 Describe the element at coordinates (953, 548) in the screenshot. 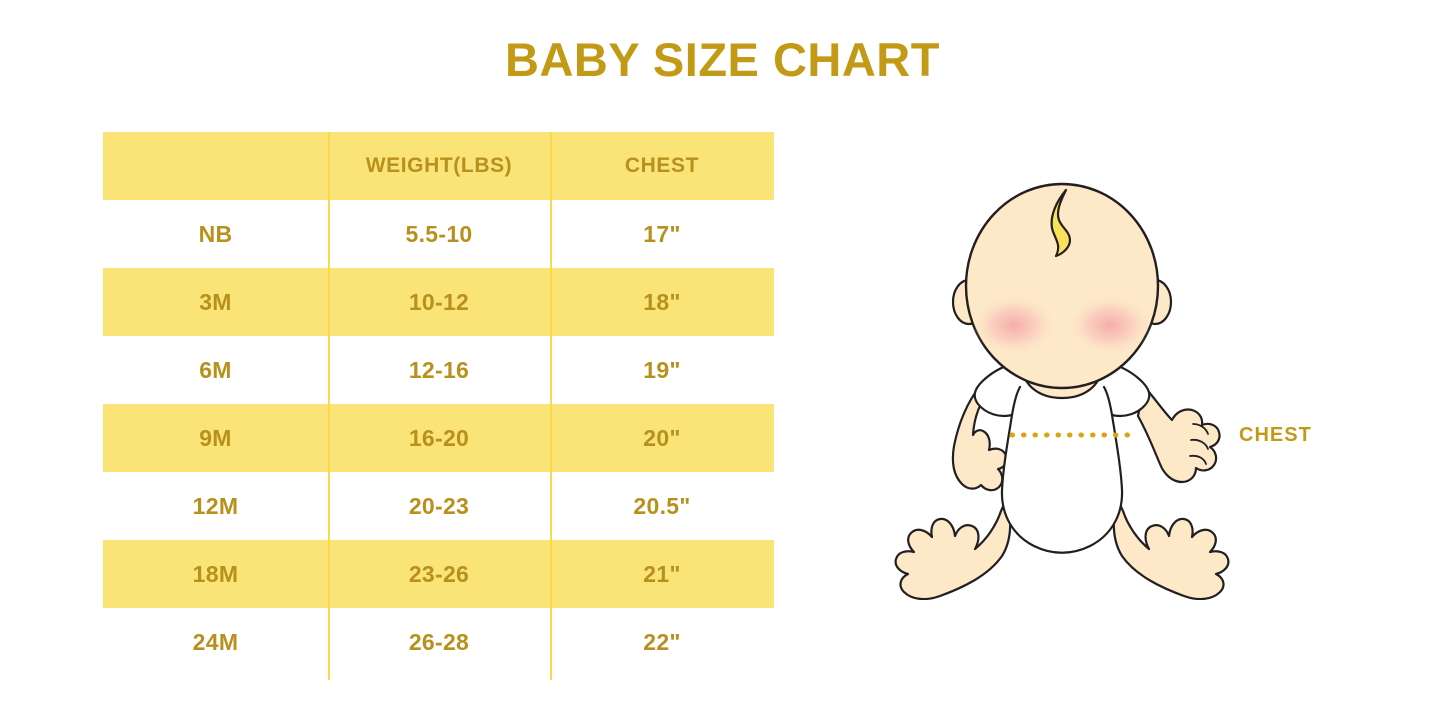

I see `baby-left-leg` at that location.